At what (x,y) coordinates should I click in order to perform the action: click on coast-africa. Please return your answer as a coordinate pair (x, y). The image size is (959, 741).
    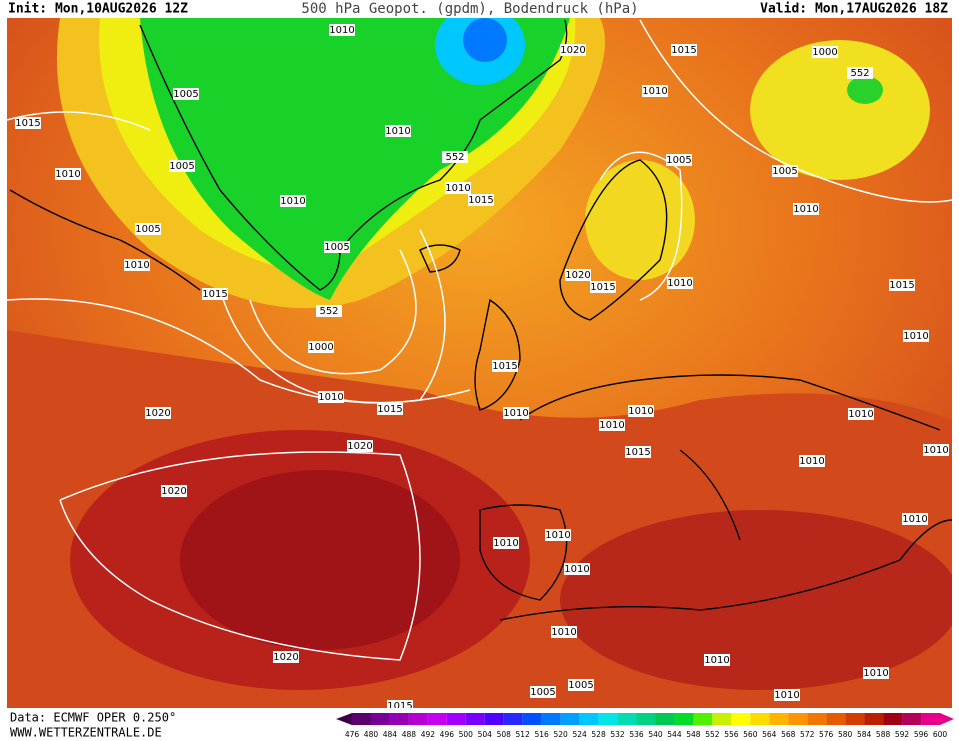
    Looking at the image, I should click on (725, 570).